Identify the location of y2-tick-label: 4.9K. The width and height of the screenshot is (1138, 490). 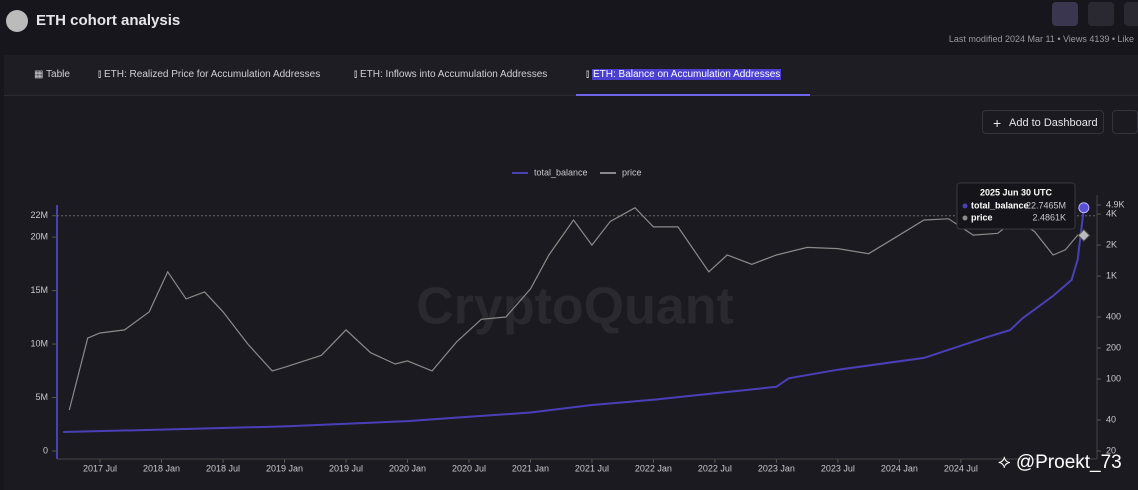
(1115, 204).